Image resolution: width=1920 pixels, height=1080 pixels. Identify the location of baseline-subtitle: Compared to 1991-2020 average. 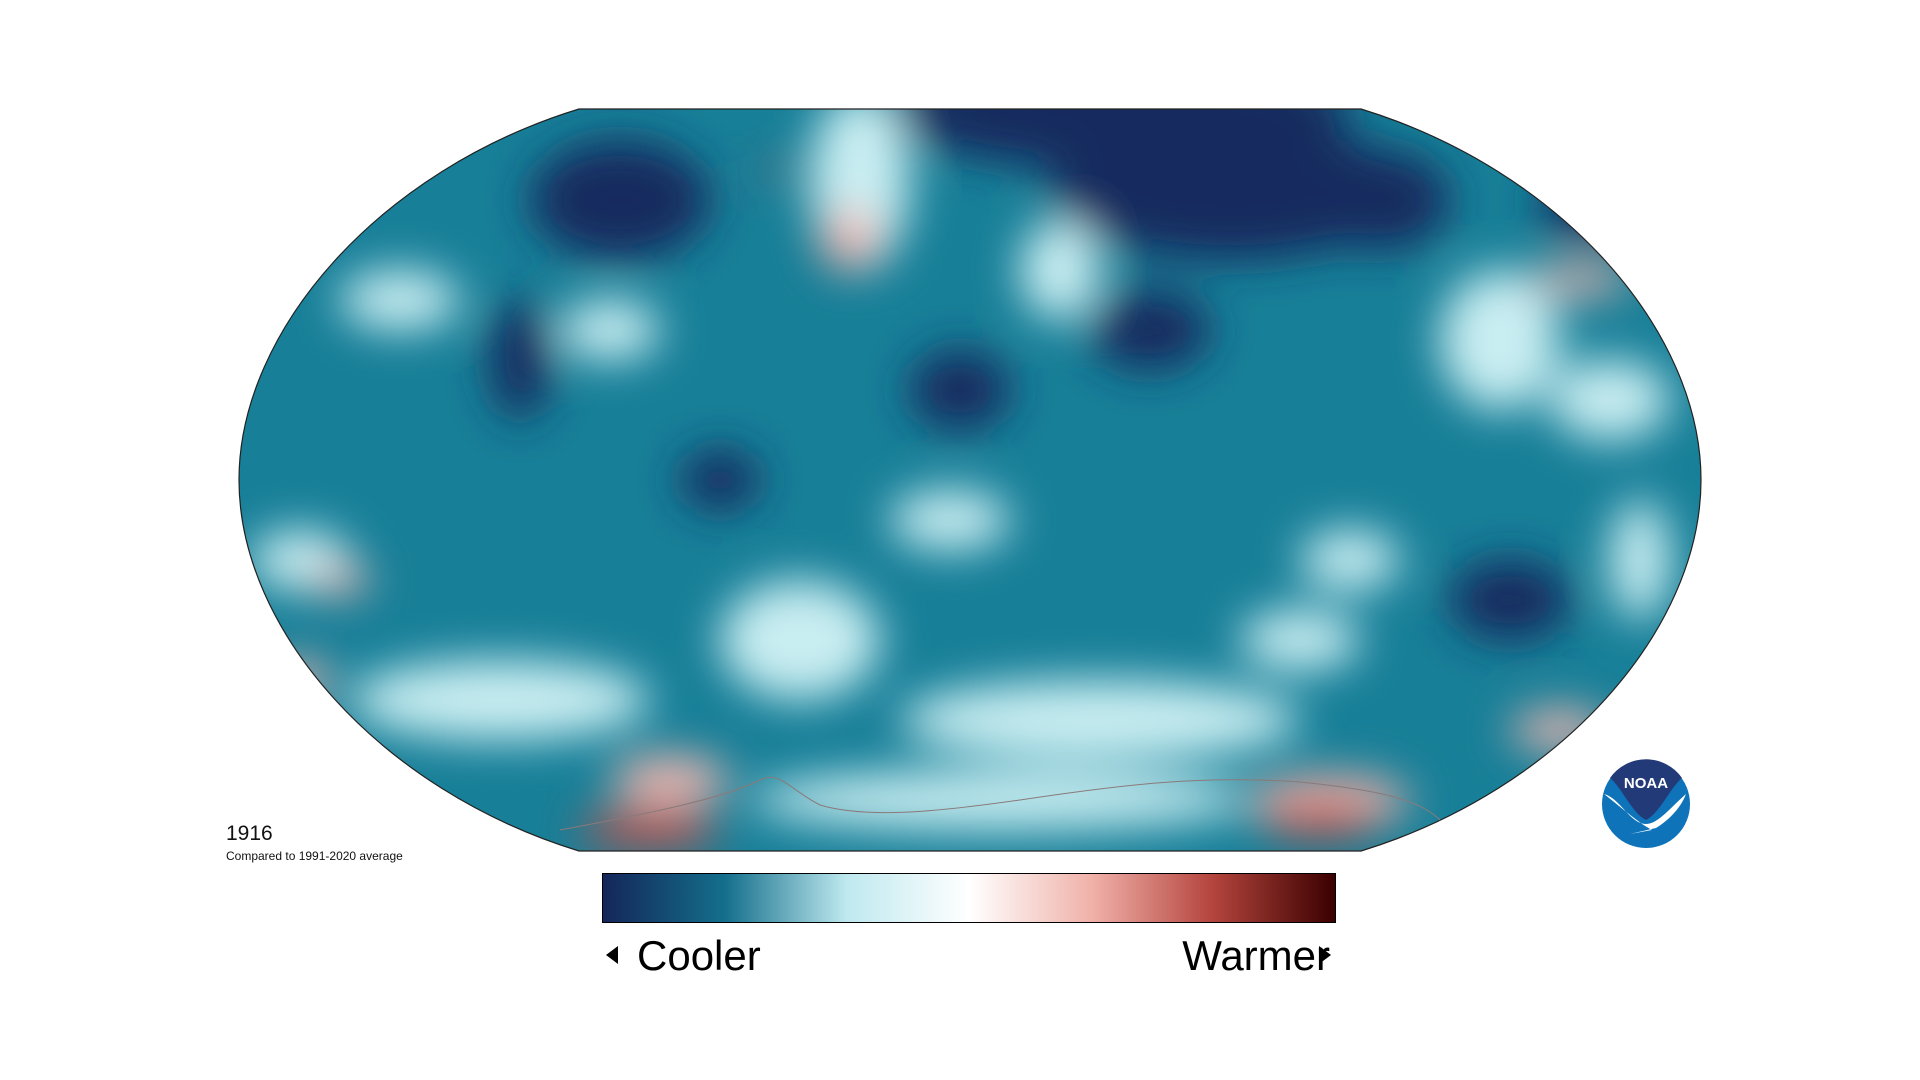
(314, 856).